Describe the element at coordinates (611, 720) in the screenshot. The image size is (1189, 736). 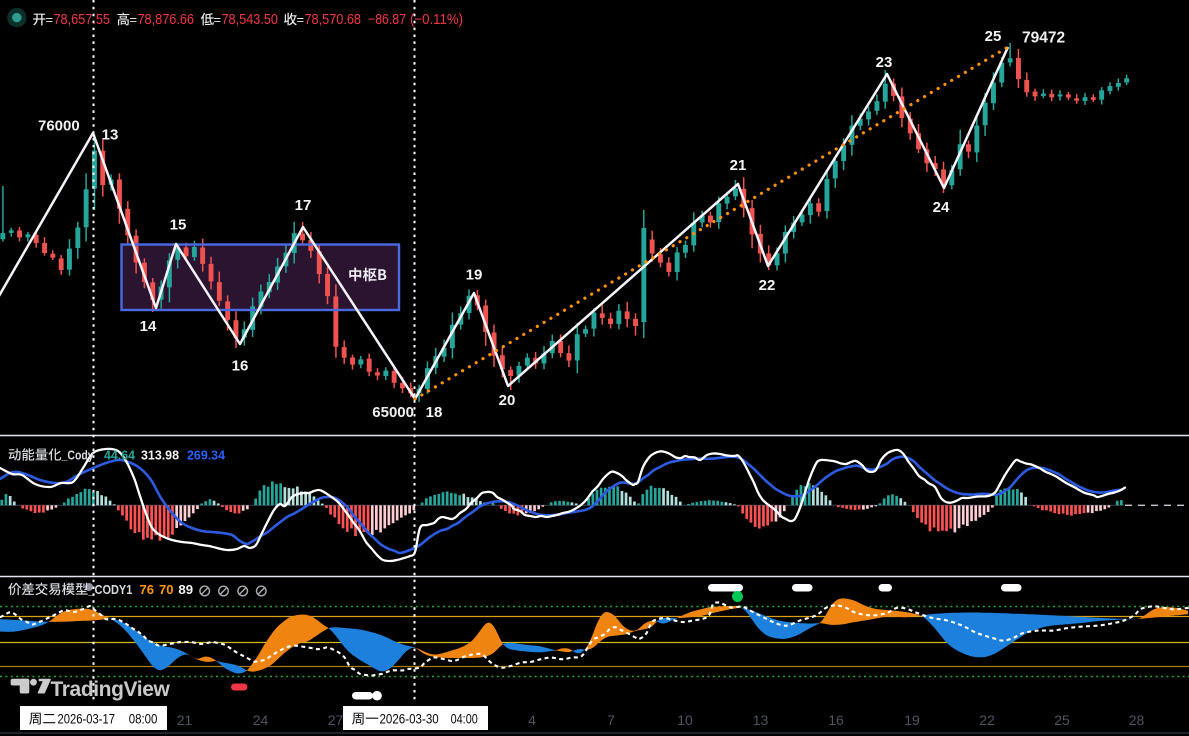
I see `svg-text: 7` at that location.